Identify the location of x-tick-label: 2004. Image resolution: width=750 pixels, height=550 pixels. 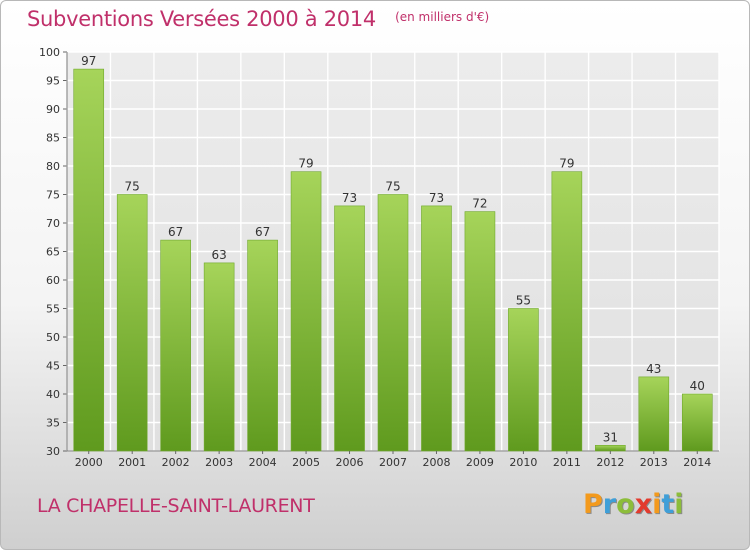
(263, 462).